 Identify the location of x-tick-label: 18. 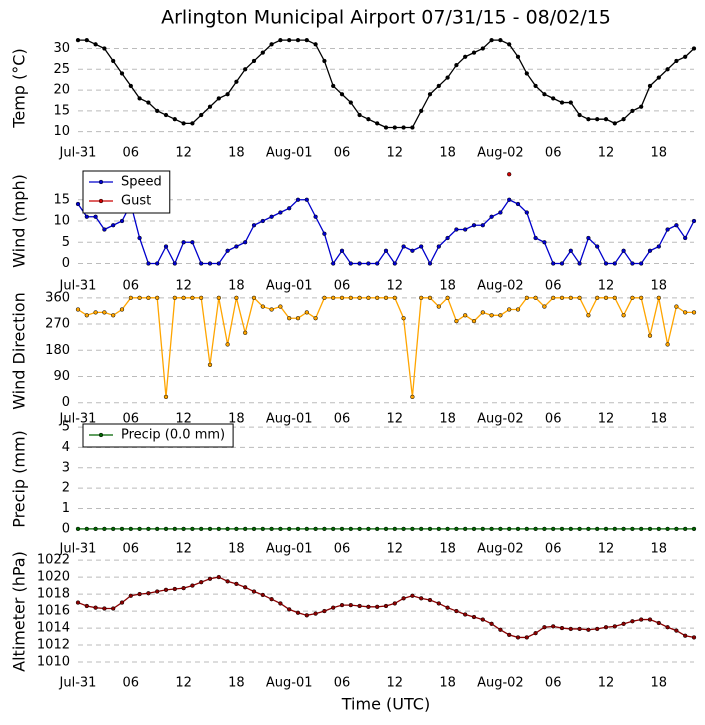
(659, 153).